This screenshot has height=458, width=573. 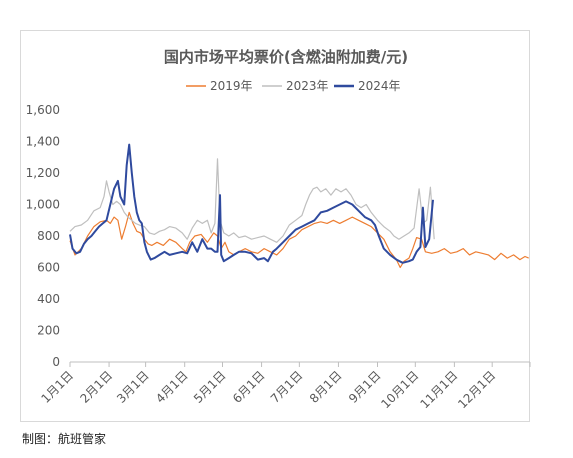 What do you see at coordinates (210, 387) in the screenshot?
I see `x-tick-label: 5月1日` at bounding box center [210, 387].